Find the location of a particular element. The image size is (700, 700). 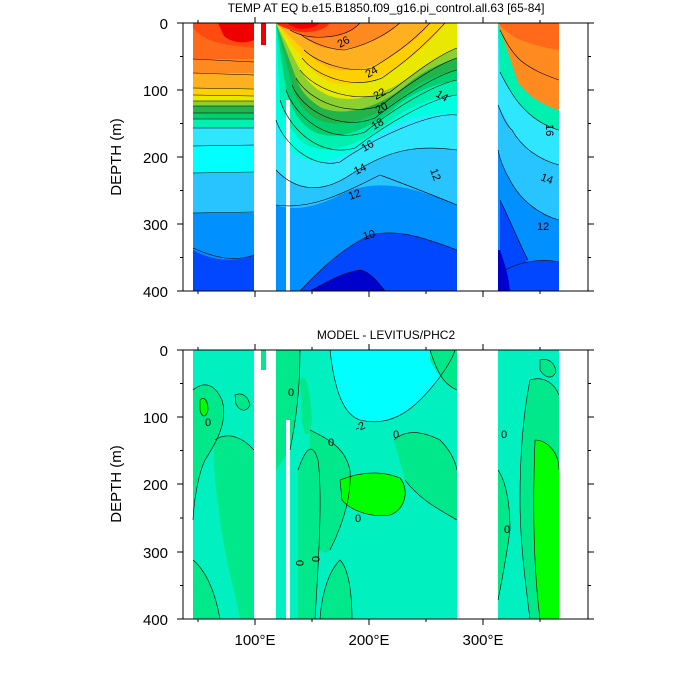

x-tick-label: 200°E is located at coordinates (368, 640).